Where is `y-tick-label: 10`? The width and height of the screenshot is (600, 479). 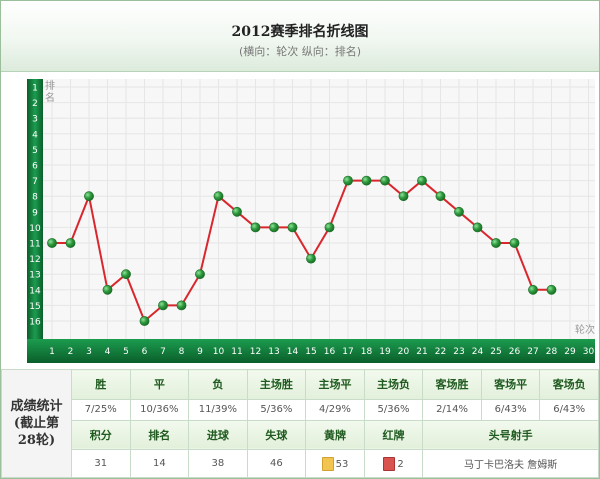 y-tick-label: 10 is located at coordinates (35, 229).